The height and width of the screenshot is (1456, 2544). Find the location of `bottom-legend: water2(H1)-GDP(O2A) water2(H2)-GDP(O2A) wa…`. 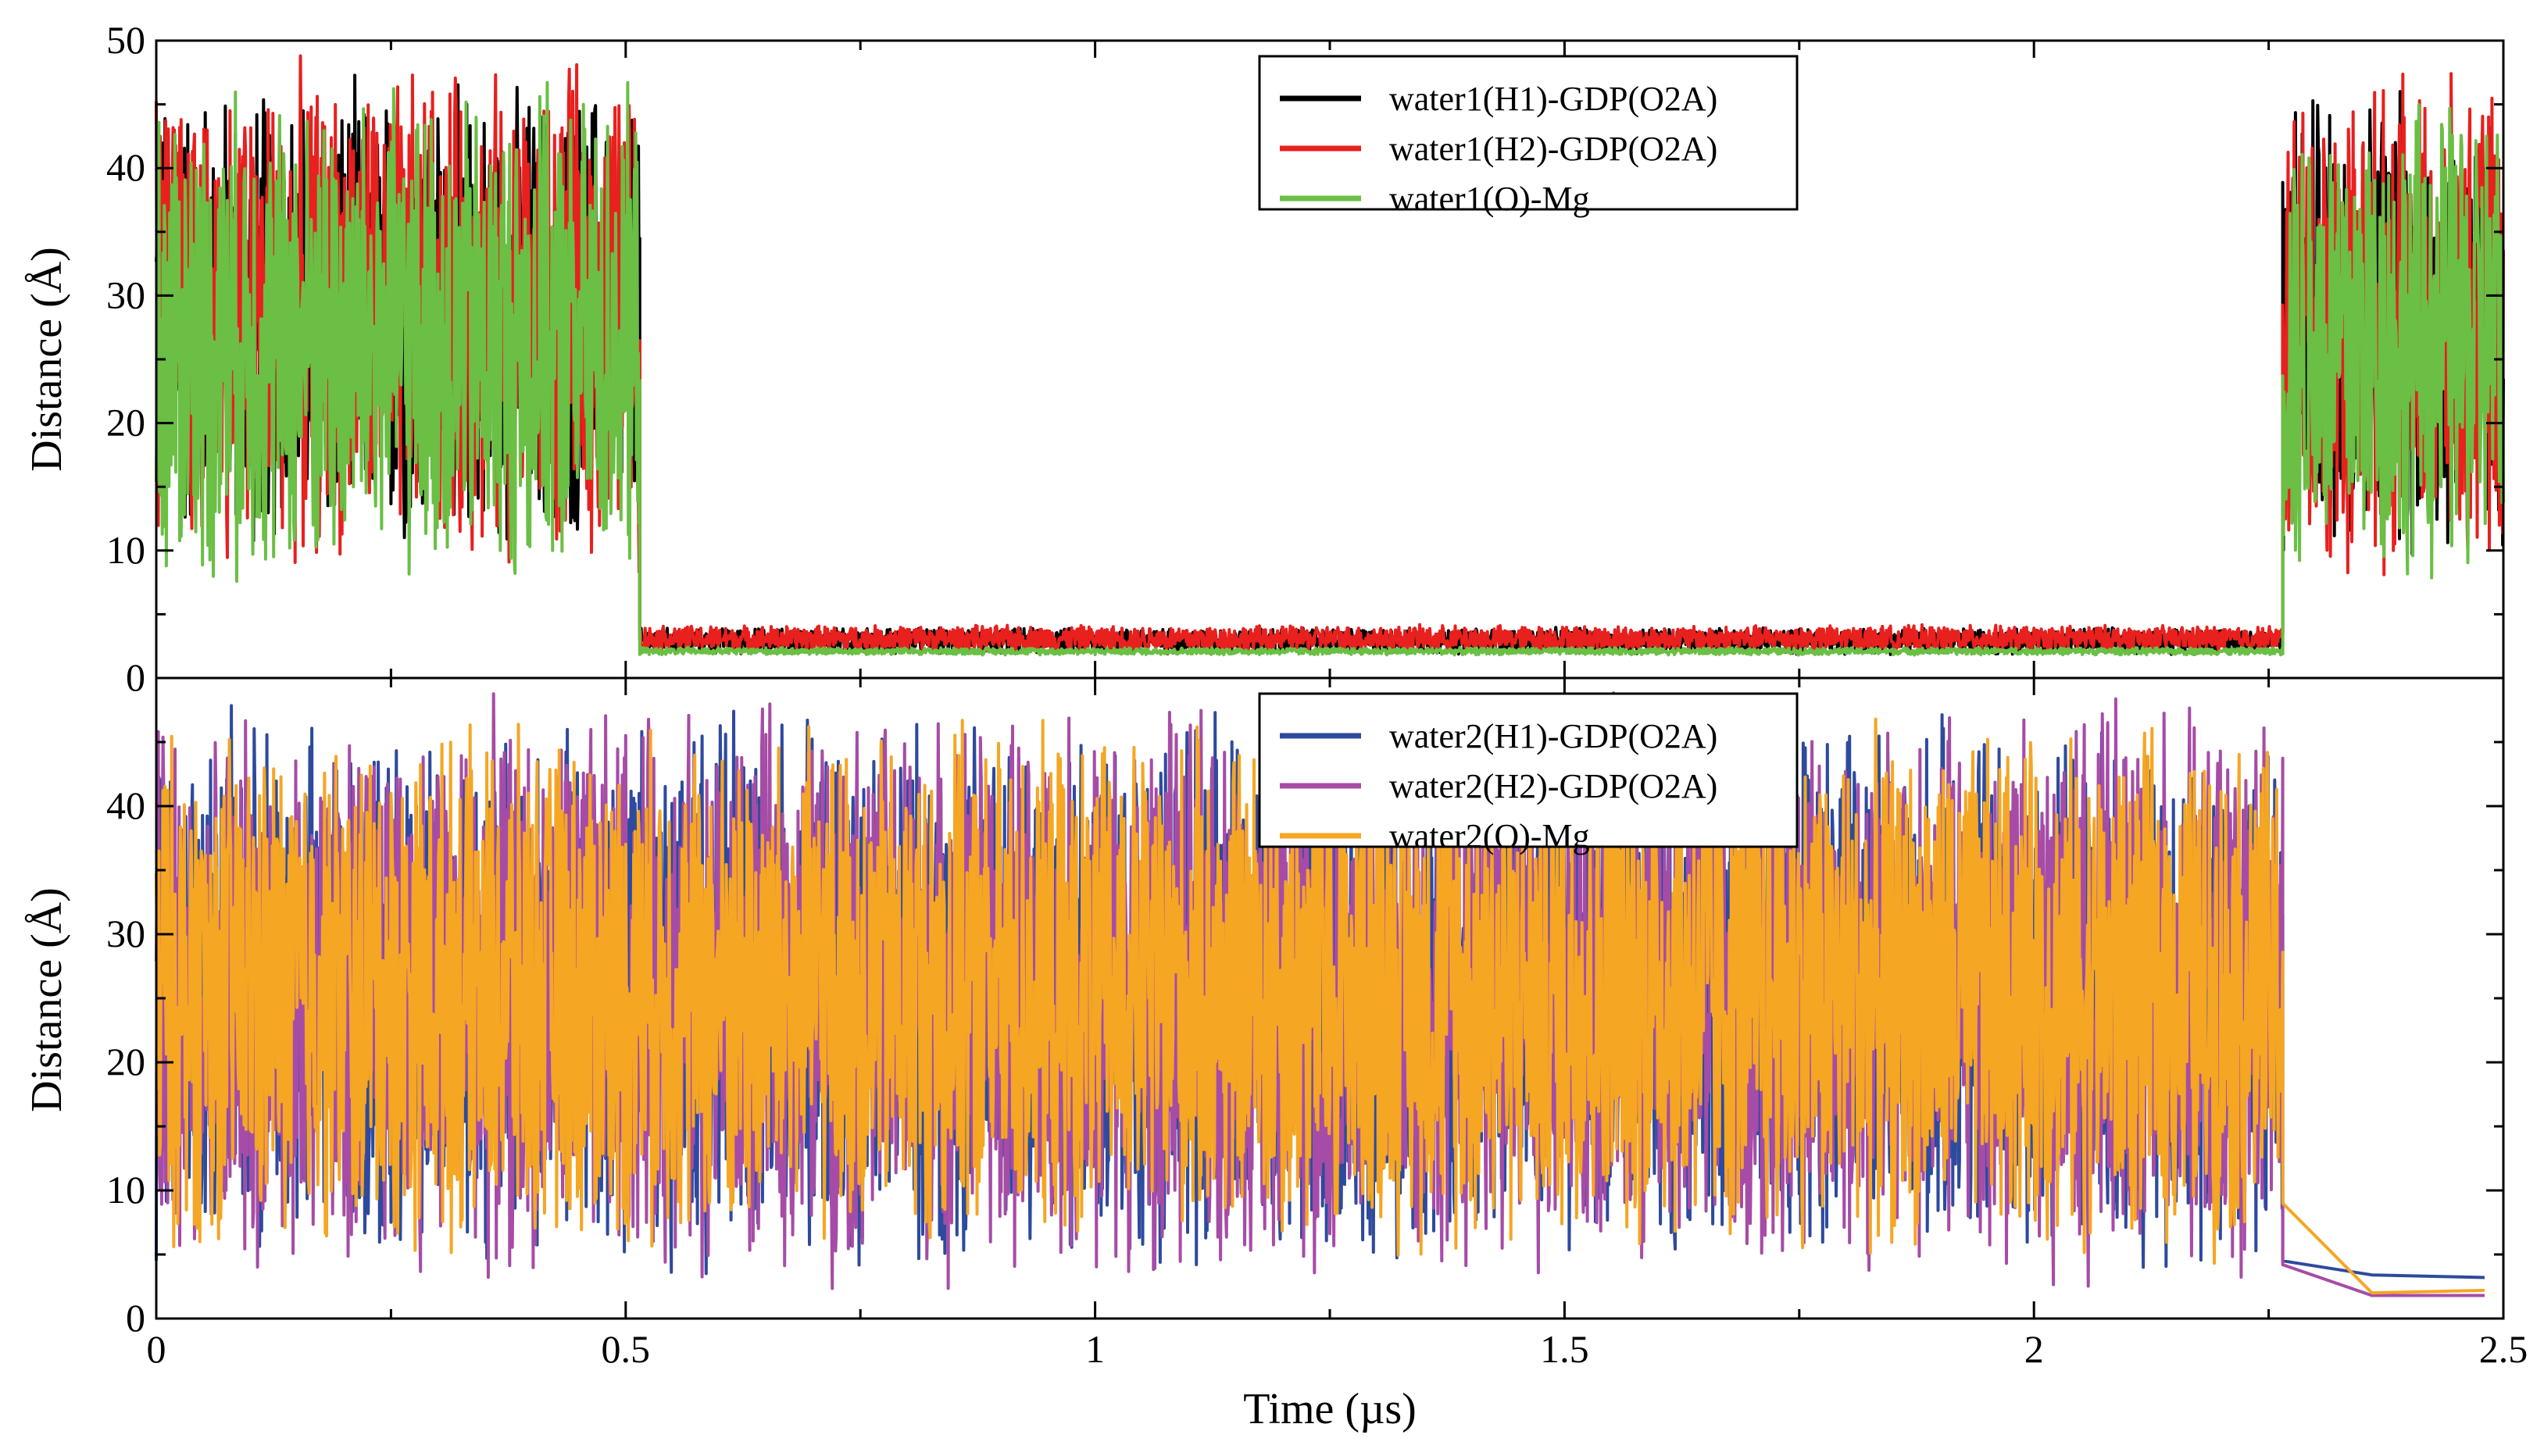

bottom-legend: water2(H1)-GDP(O2A) water2(H2)-GDP(O2A) wa… is located at coordinates (1528, 773).